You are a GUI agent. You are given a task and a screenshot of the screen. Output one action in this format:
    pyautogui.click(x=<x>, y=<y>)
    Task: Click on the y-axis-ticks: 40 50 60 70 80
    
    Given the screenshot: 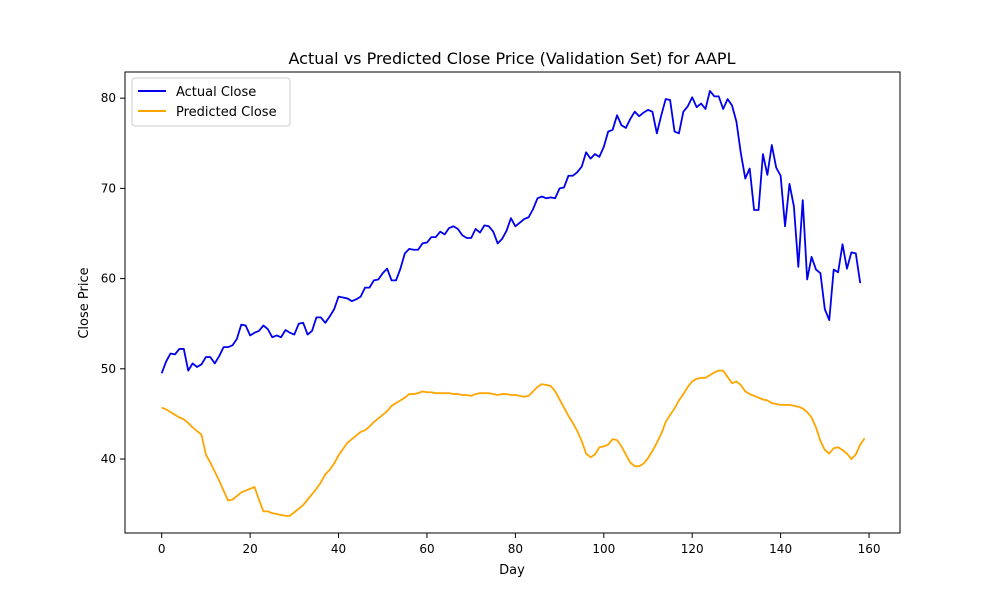 What is the action you would take?
    pyautogui.click(x=113, y=278)
    